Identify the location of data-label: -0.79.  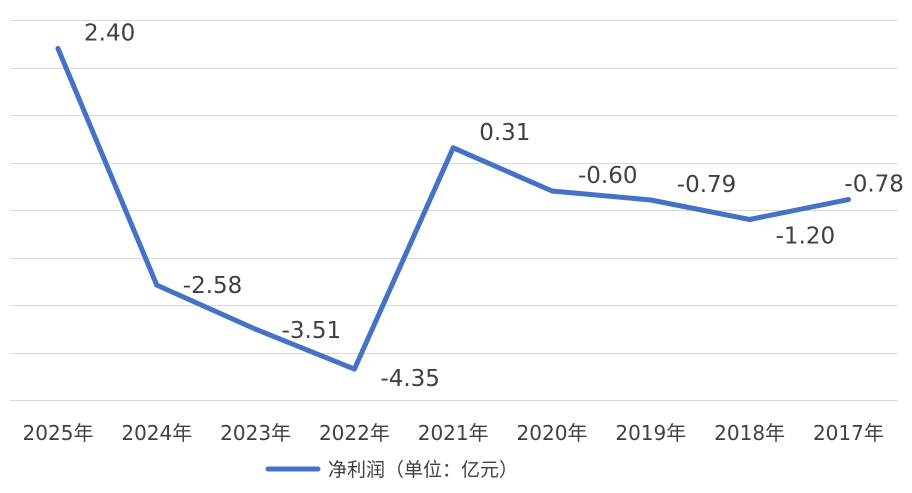
(707, 185).